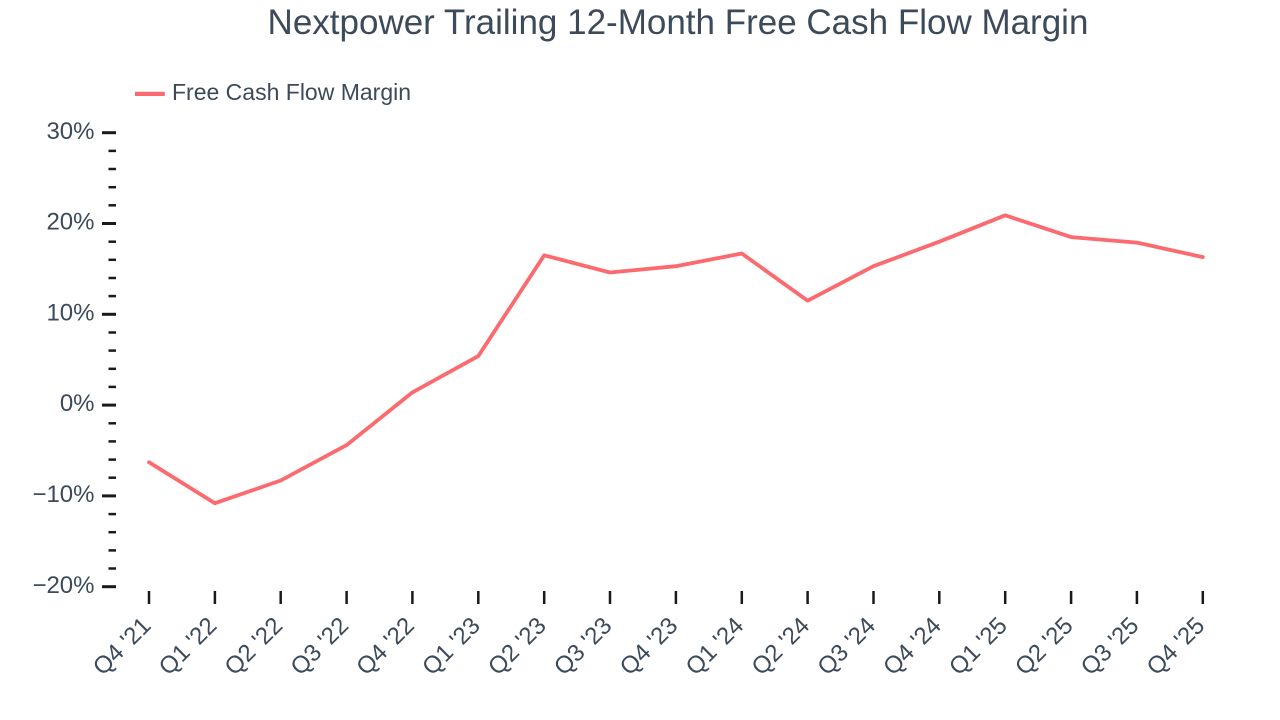 This screenshot has width=1280, height=720. What do you see at coordinates (70, 312) in the screenshot?
I see `svg-text: 10%` at bounding box center [70, 312].